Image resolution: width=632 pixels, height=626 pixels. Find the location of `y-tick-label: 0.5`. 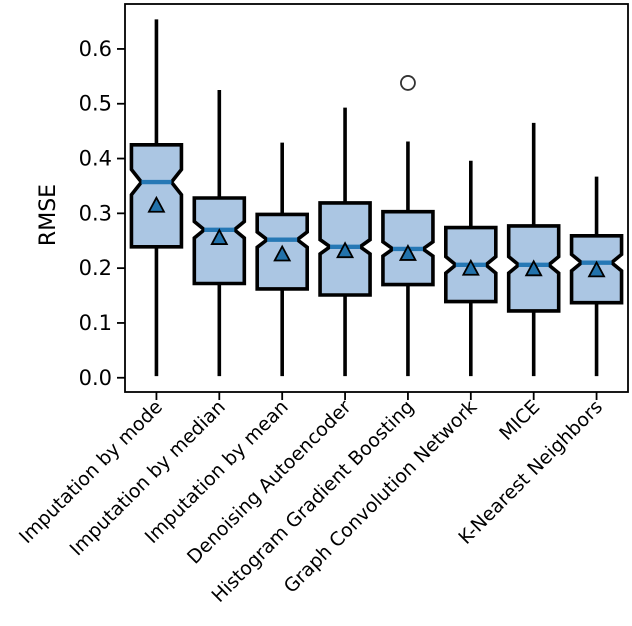

y-tick-label: 0.5 is located at coordinates (95, 104).